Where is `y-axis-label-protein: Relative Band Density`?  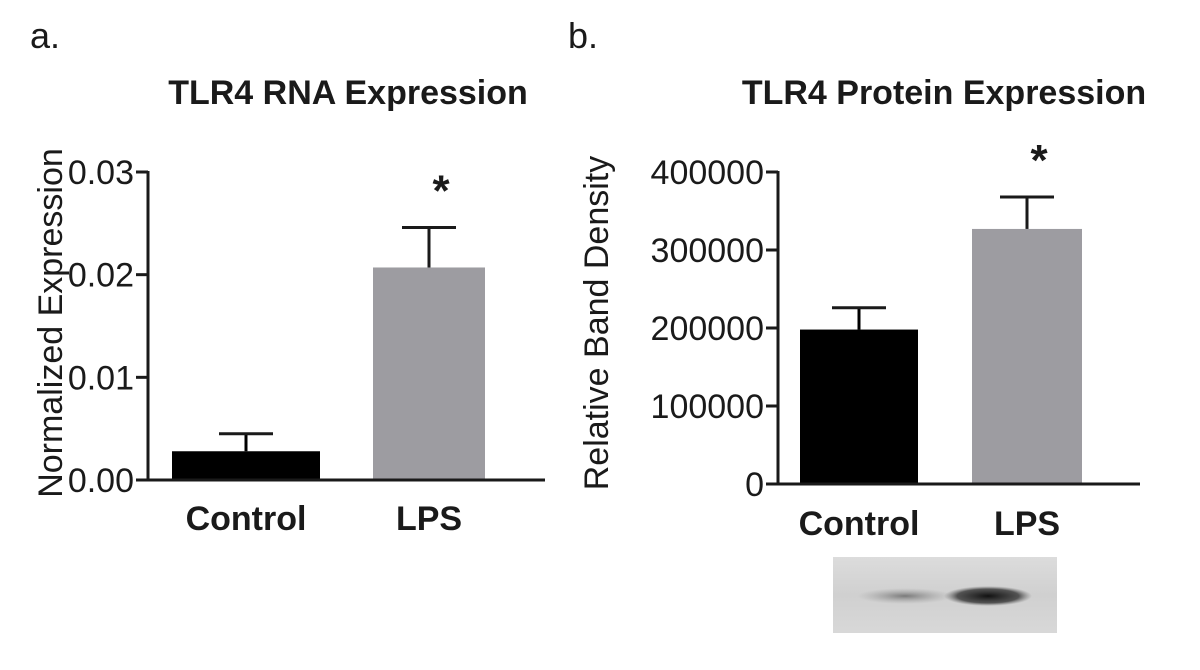
y-axis-label-protein: Relative Band Density is located at coordinates (597, 323).